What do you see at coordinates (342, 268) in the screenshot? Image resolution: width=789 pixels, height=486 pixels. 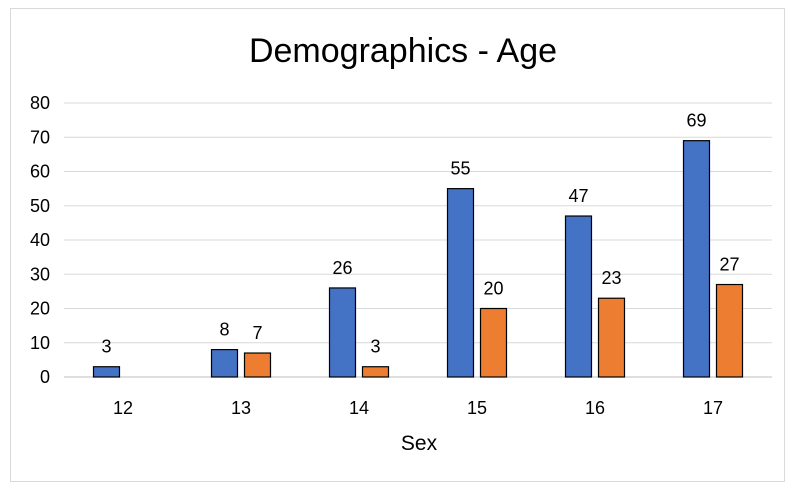 I see `data-label: 26` at bounding box center [342, 268].